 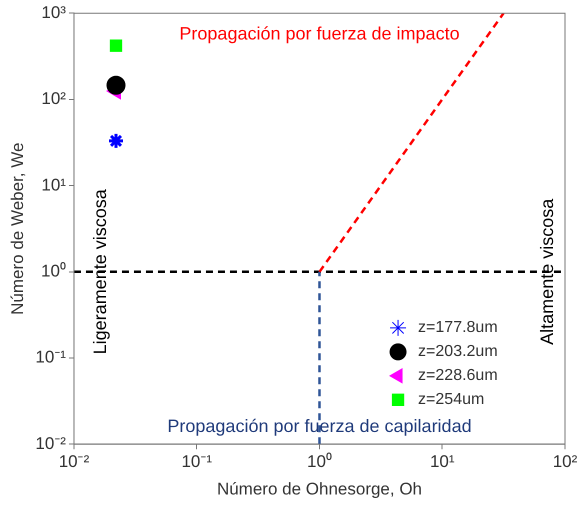 What do you see at coordinates (458, 375) in the screenshot?
I see `legend-label: z=228.6um` at bounding box center [458, 375].